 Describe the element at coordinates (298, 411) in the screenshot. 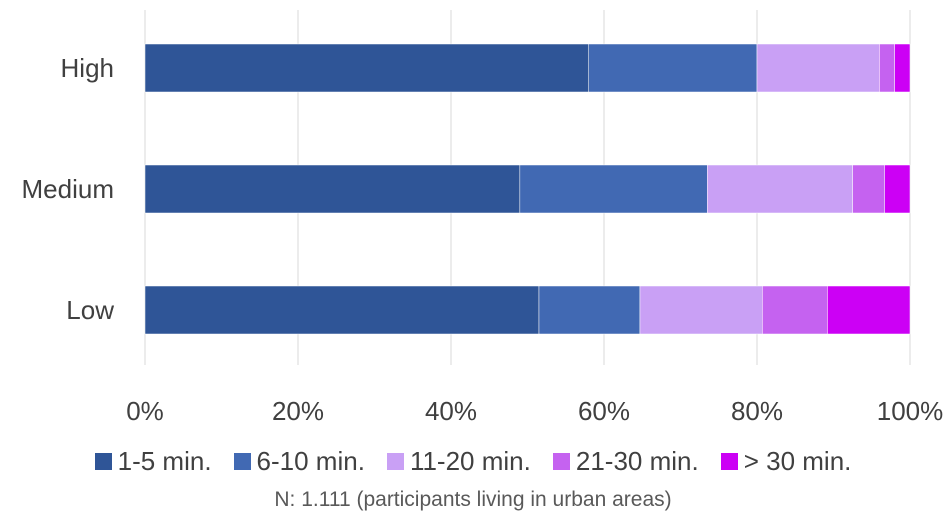

I see `x-tick-label: 20%` at that location.